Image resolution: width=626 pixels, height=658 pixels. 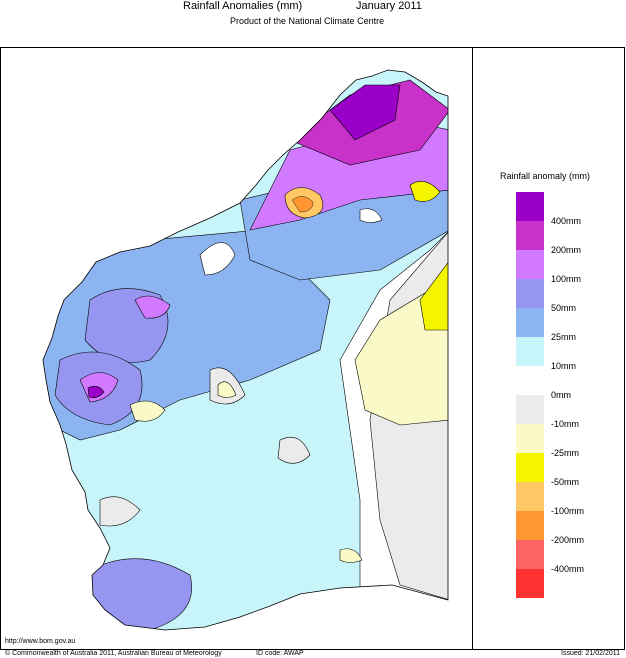 What do you see at coordinates (564, 366) in the screenshot?
I see `legend-tick-label: 10mm` at bounding box center [564, 366].